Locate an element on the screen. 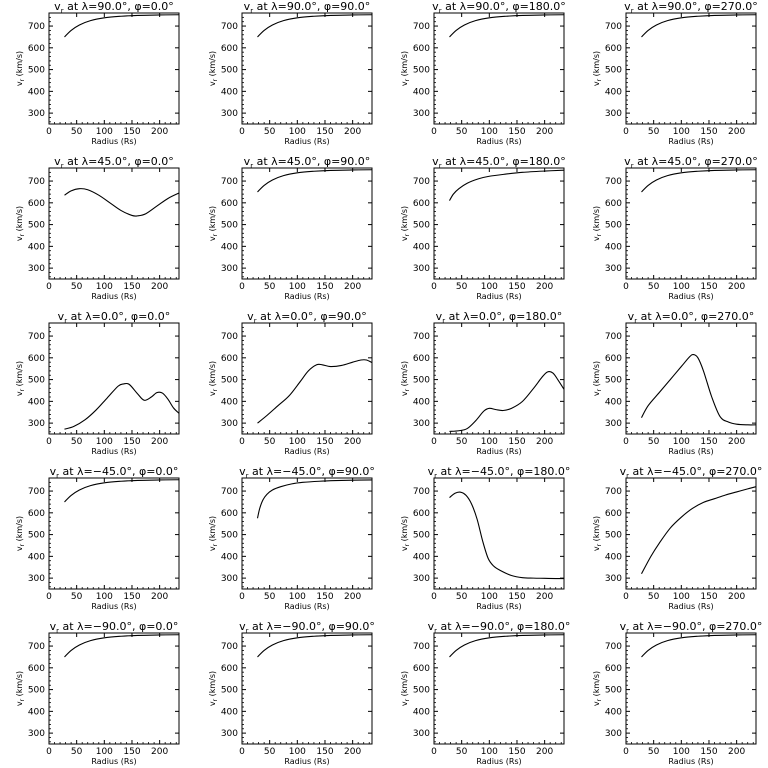 The image size is (768, 768). panel-title: vr at λ=−90.0°, φ=270.0° is located at coordinates (691, 627).